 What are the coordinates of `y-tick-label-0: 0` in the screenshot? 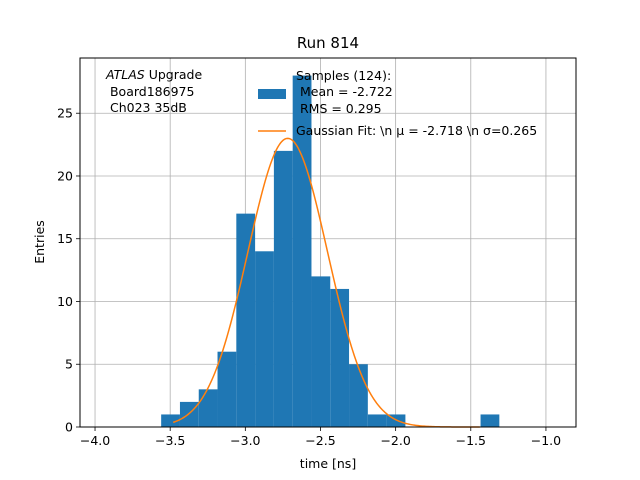 It's located at (69, 427).